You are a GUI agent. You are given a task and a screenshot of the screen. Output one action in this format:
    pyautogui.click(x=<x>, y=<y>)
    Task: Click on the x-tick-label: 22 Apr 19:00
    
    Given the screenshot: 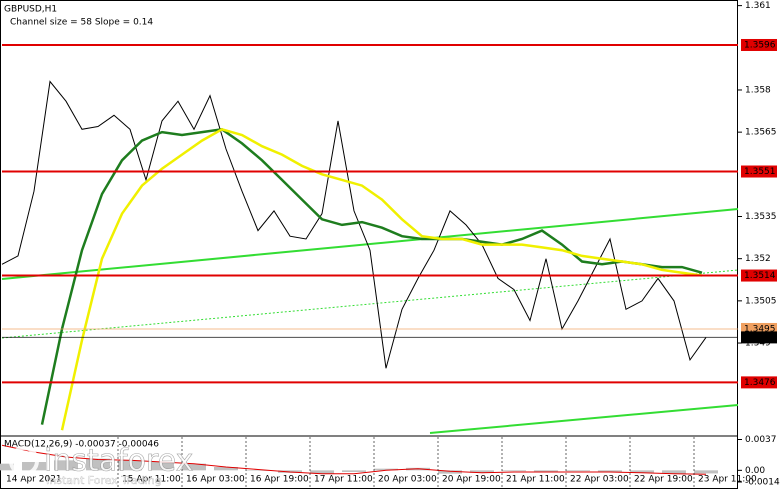 What is the action you would take?
    pyautogui.click(x=663, y=480)
    